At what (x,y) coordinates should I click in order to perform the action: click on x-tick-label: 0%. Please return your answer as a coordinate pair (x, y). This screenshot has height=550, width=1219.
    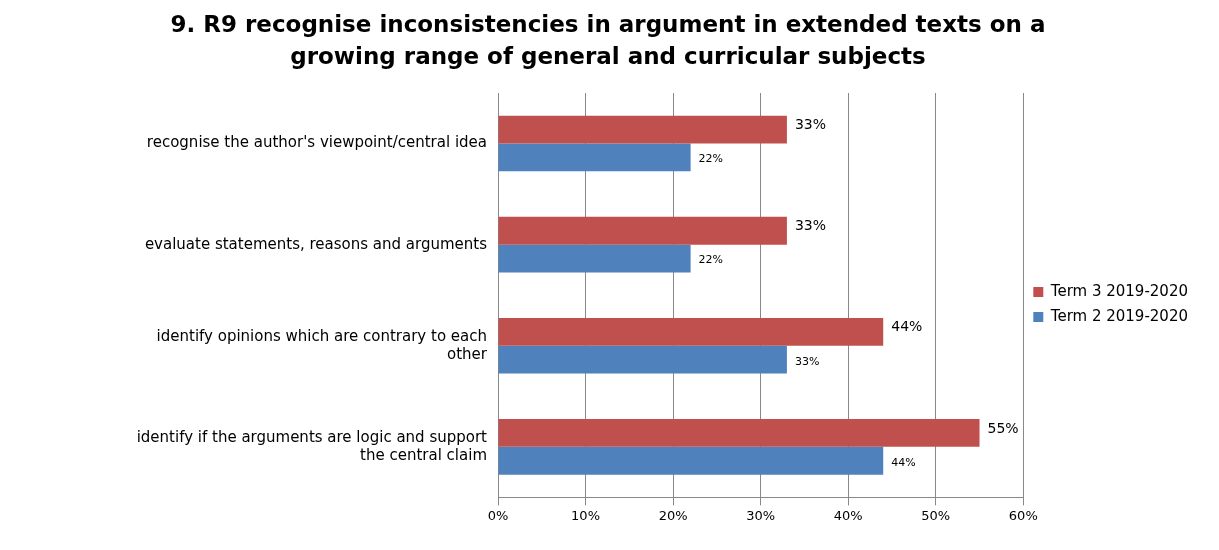
    Looking at the image, I should click on (498, 515).